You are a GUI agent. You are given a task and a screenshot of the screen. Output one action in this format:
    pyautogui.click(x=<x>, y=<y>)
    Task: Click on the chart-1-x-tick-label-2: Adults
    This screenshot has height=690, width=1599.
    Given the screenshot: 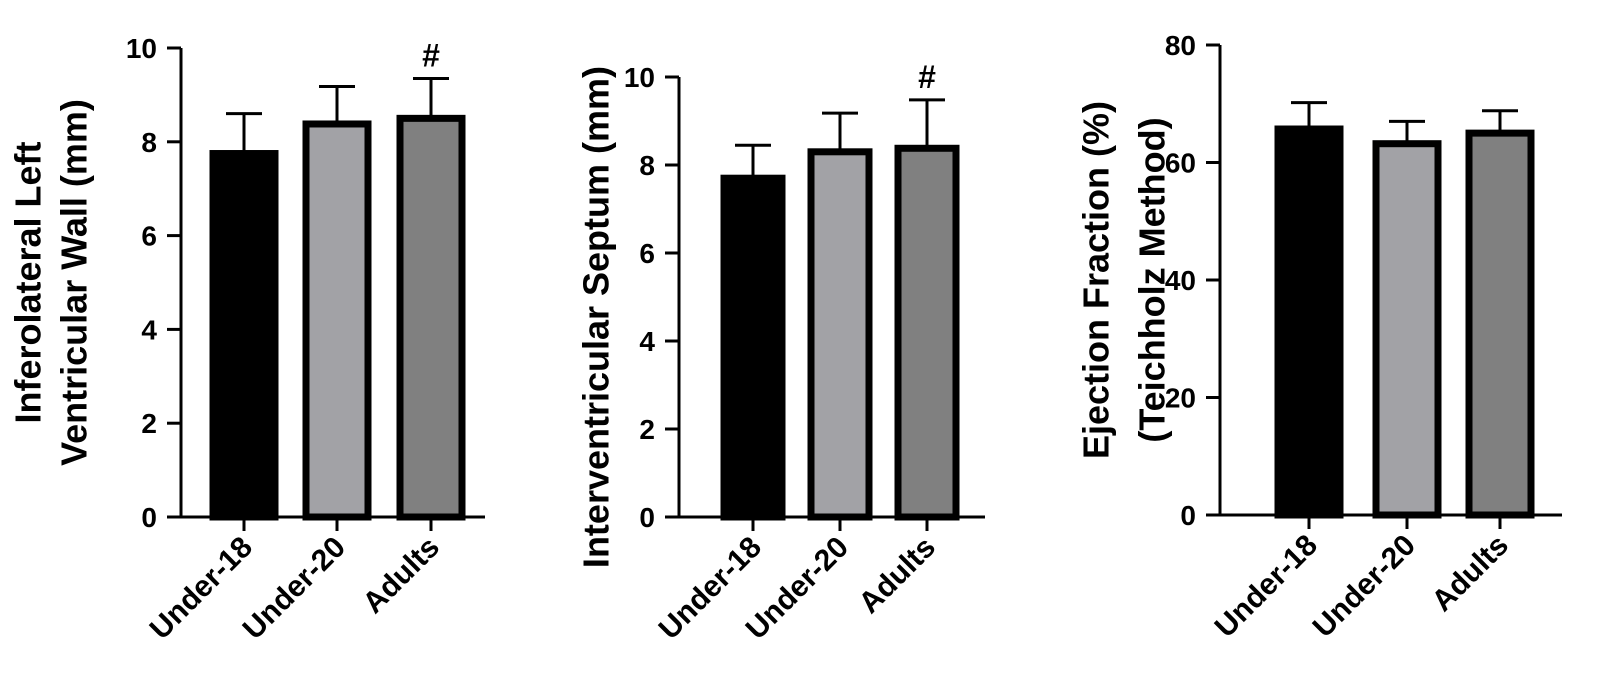 What is the action you would take?
    pyautogui.click(x=897, y=575)
    